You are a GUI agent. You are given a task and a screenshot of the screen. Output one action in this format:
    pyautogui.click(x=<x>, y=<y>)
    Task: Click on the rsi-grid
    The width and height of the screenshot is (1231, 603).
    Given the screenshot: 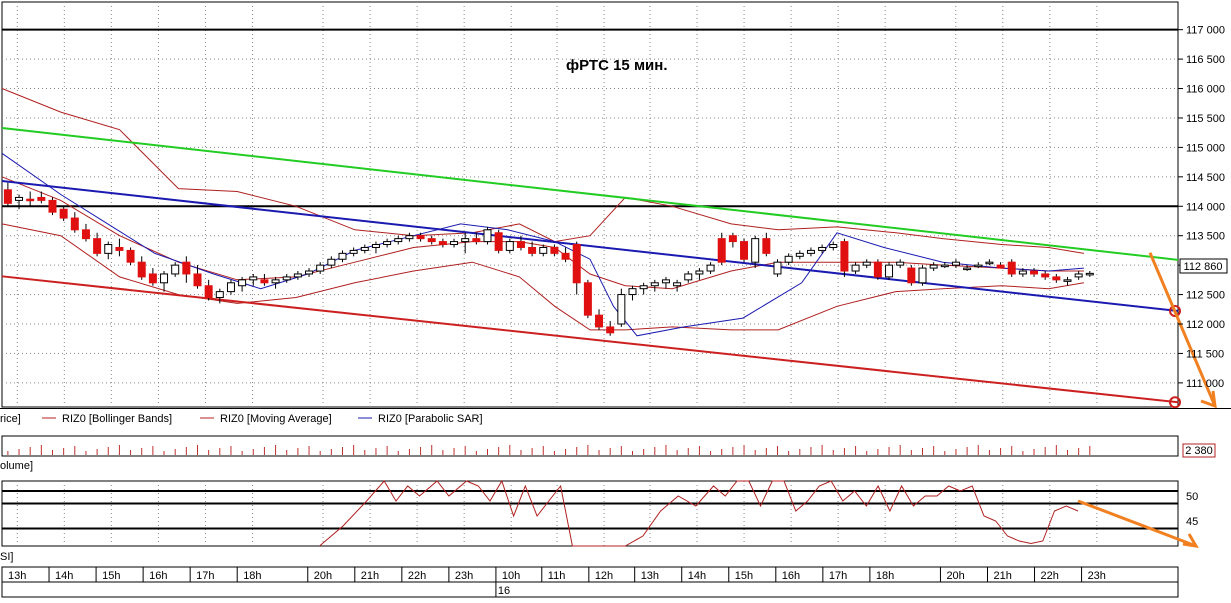 What is the action you would take?
    pyautogui.click(x=590, y=513)
    